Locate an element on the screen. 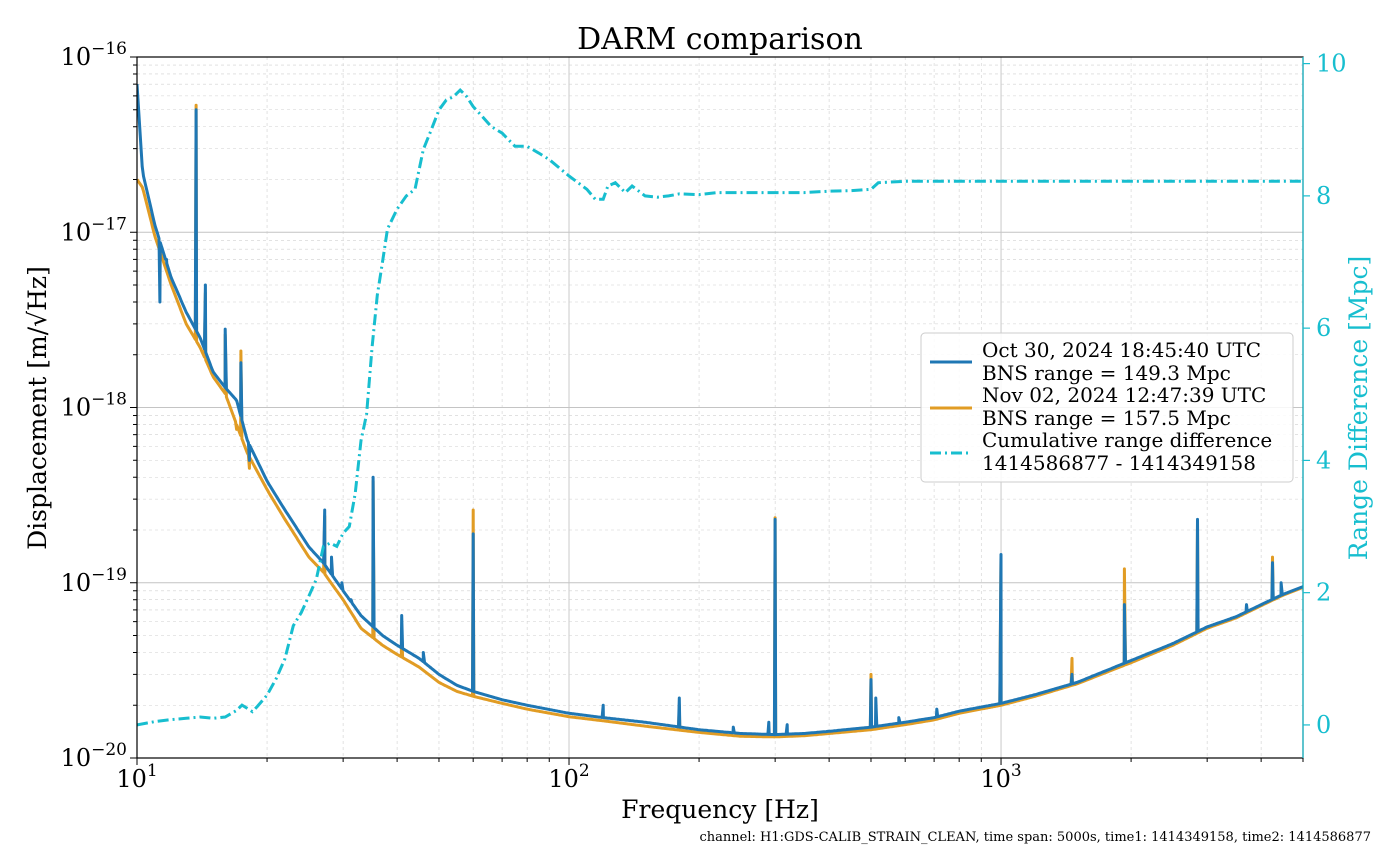 The image size is (1400, 850). legend-label-oct-range: BNS range = 149.3 Mpc is located at coordinates (1106, 373).